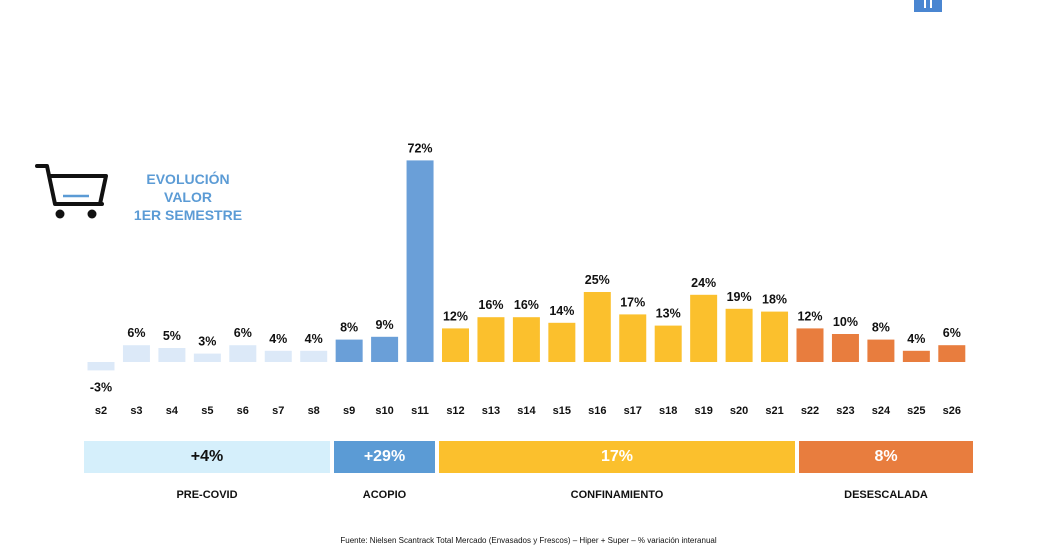  What do you see at coordinates (617, 495) in the screenshot?
I see `phase-name-confinamiento: CONFINAMIENTO` at bounding box center [617, 495].